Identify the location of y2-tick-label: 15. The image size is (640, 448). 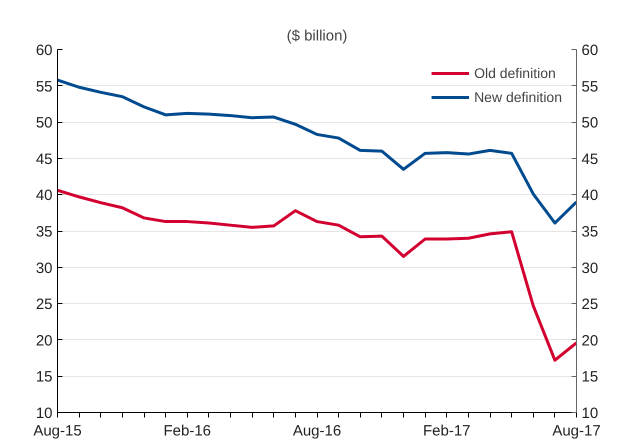
(590, 377).